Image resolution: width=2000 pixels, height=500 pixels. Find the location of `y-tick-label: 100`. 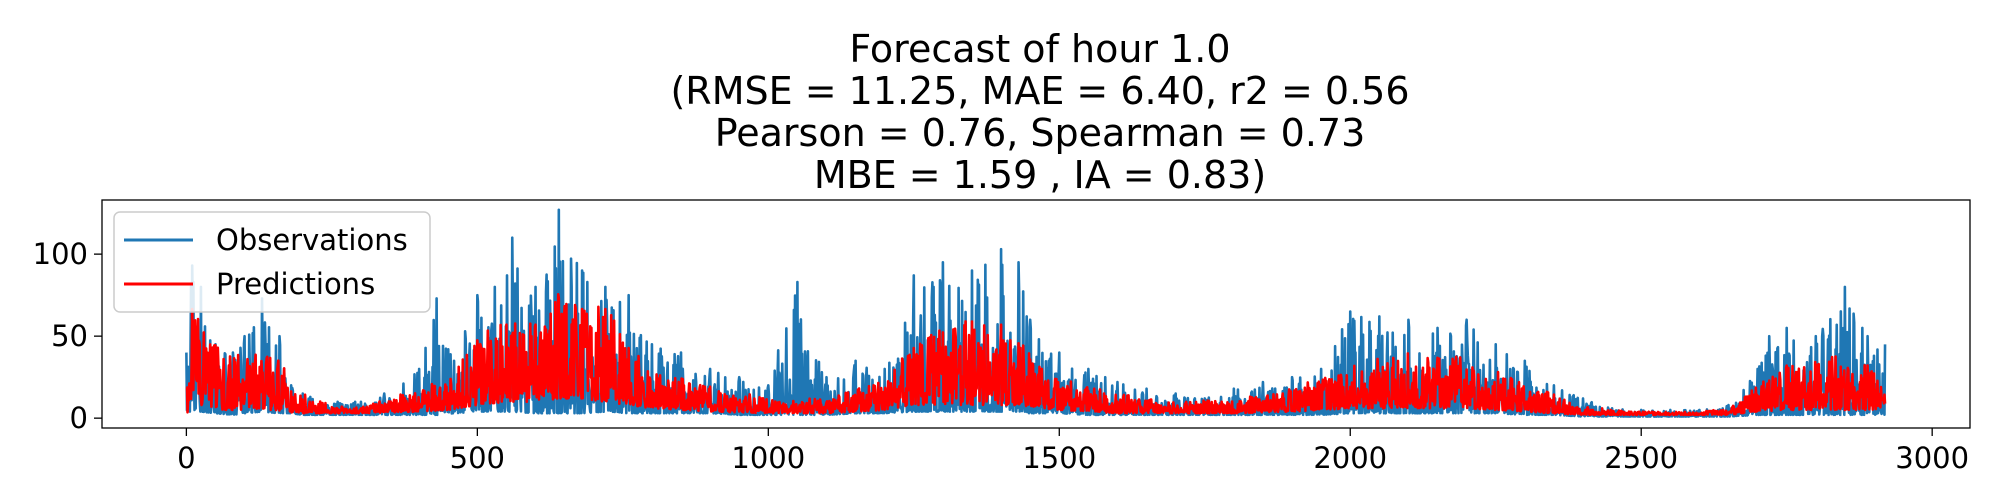

y-tick-label: 100 is located at coordinates (60, 254).